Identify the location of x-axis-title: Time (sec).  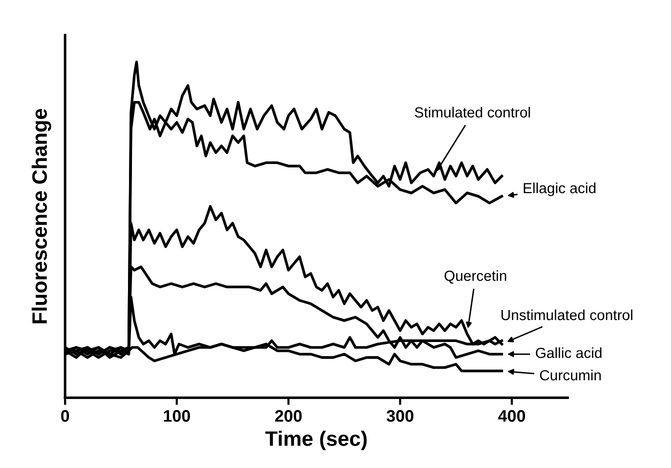
(316, 440).